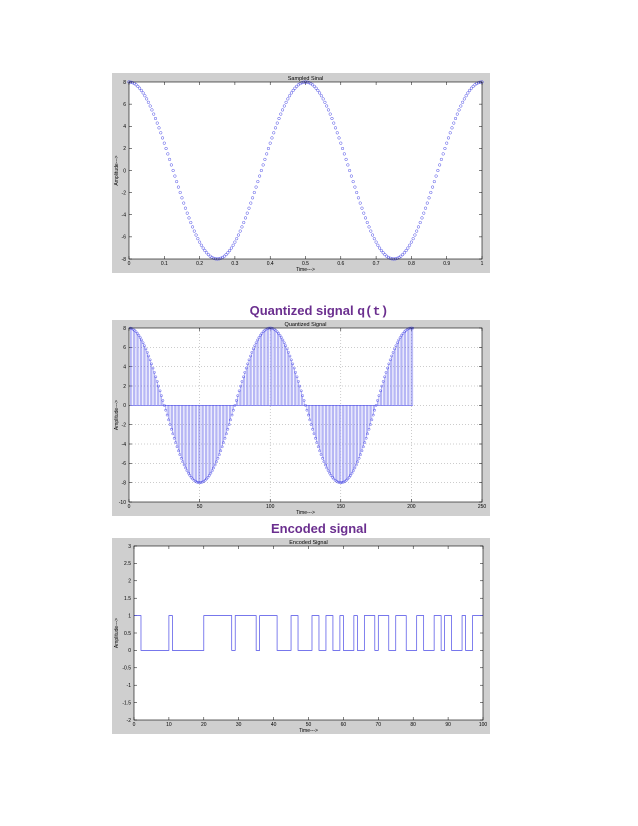 This screenshot has height=826, width=638. I want to click on x-tick-label: 100, so click(270, 507).